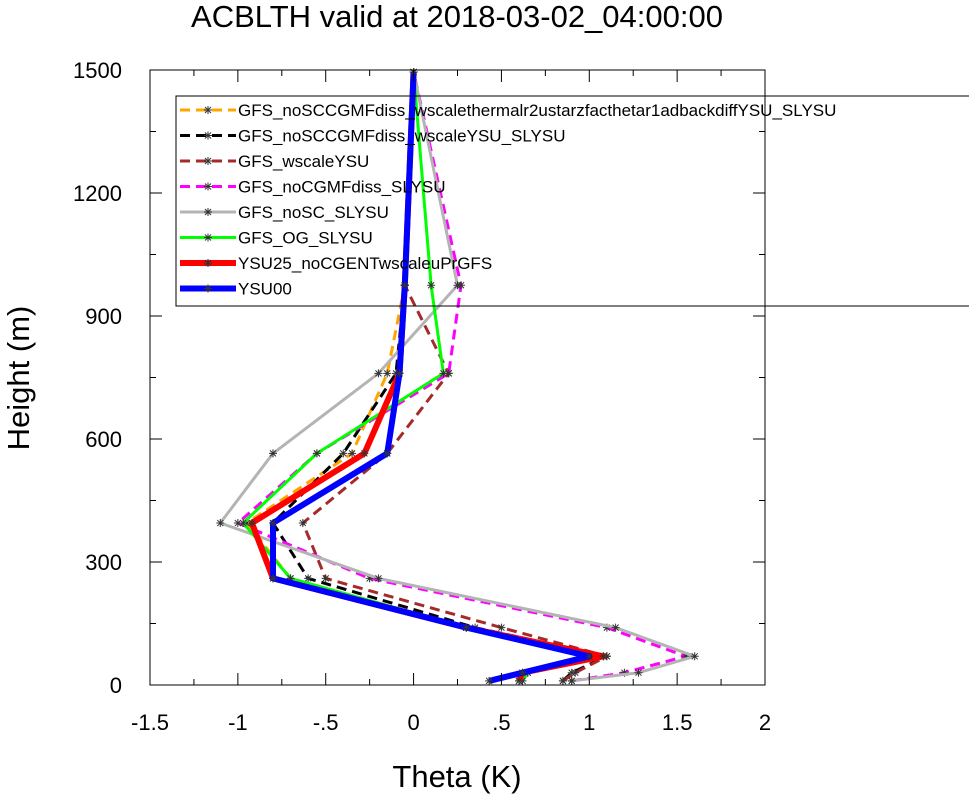  Describe the element at coordinates (457, 17) in the screenshot. I see `chart-title: ACBLTH valid at 2018-03-02_04:00:00` at that location.